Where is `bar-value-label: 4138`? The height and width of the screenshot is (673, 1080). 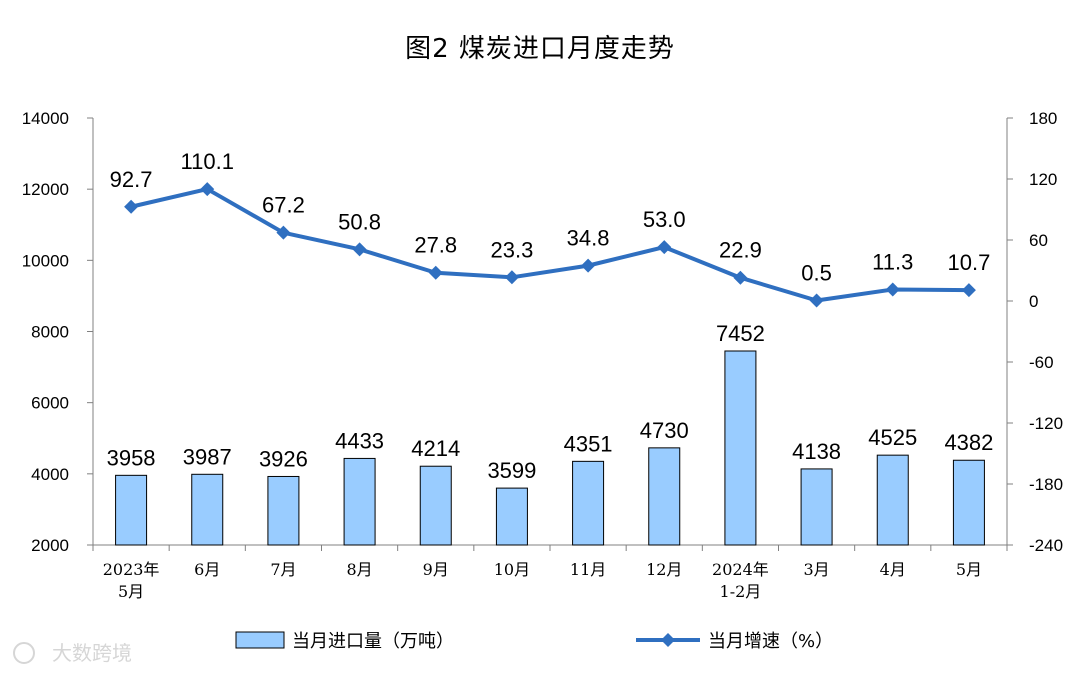
bar-value-label: 4138 is located at coordinates (816, 451).